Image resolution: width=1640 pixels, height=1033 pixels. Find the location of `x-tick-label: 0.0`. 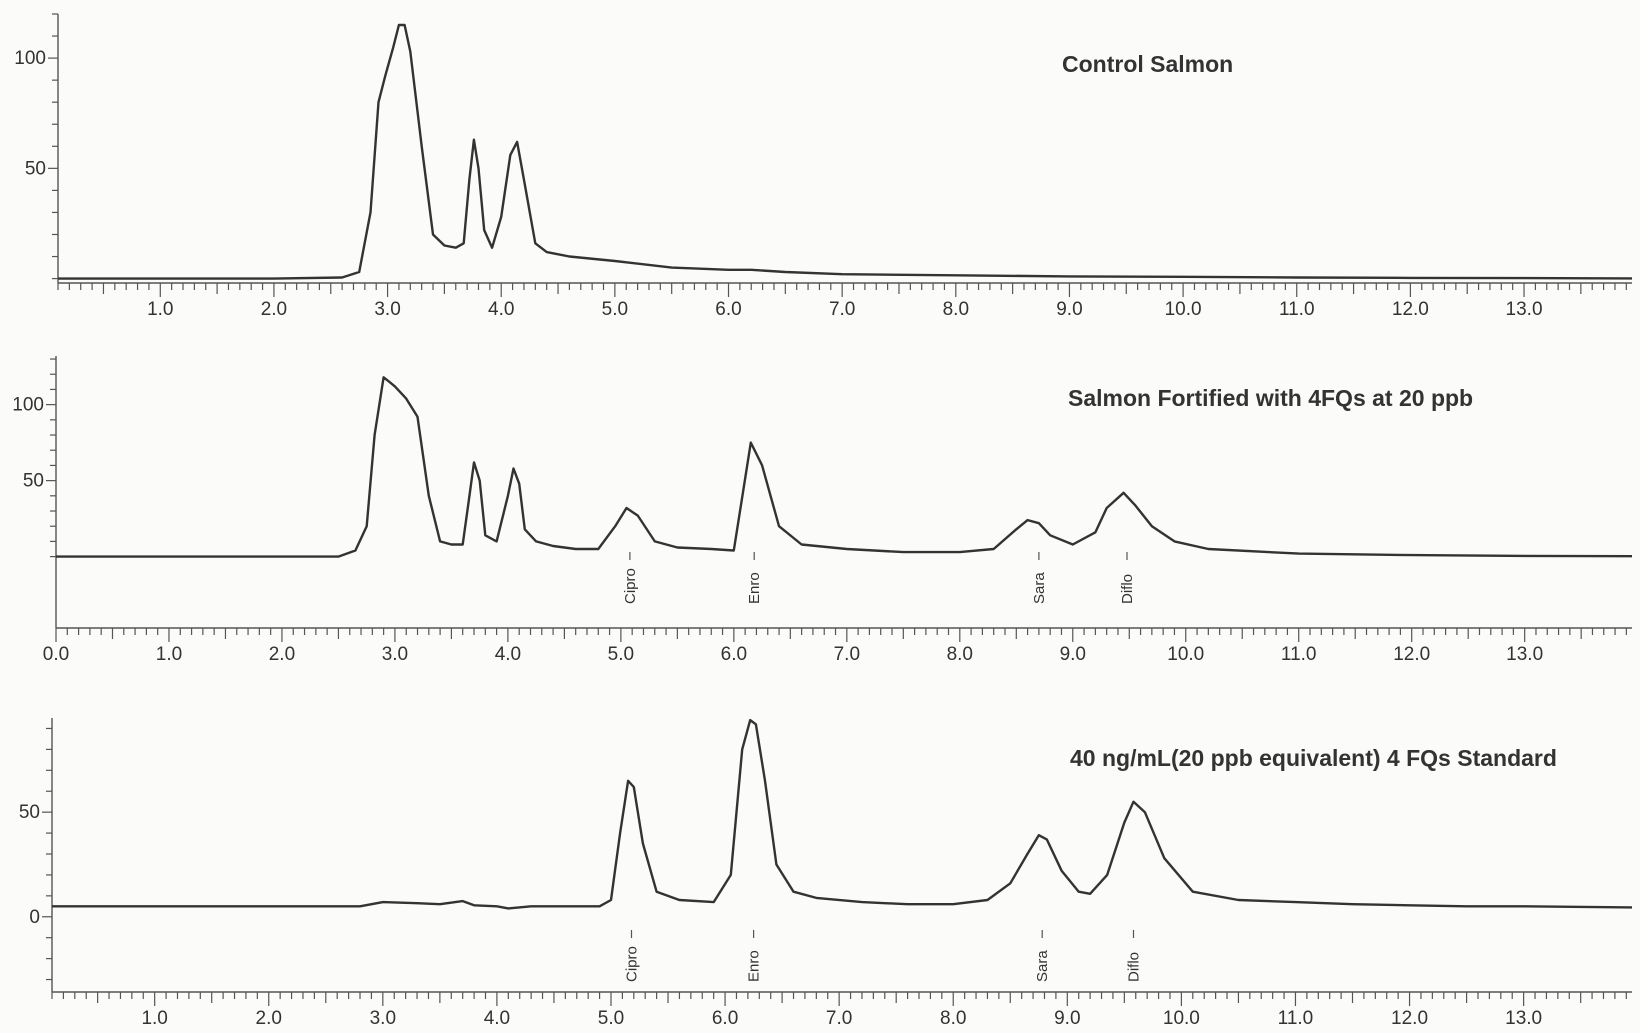

x-tick-label: 0.0 is located at coordinates (56, 654).